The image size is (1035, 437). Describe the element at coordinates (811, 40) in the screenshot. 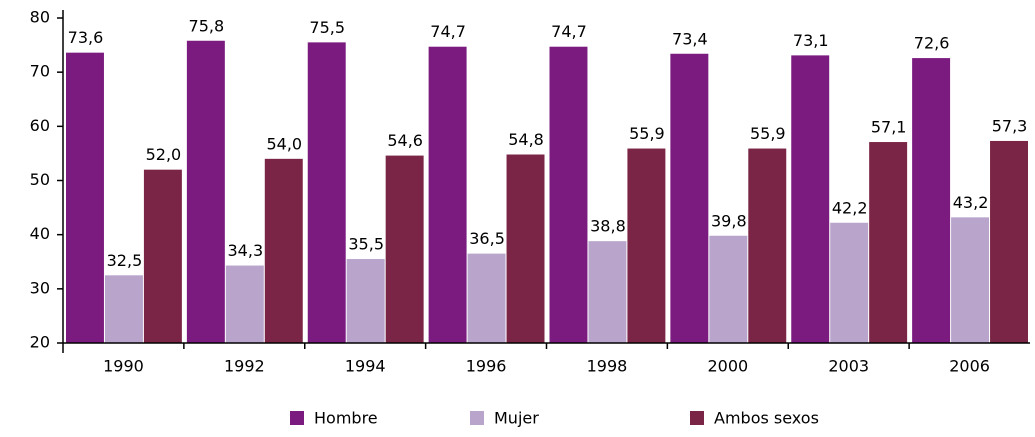

I see `value-label: 73,1` at that location.